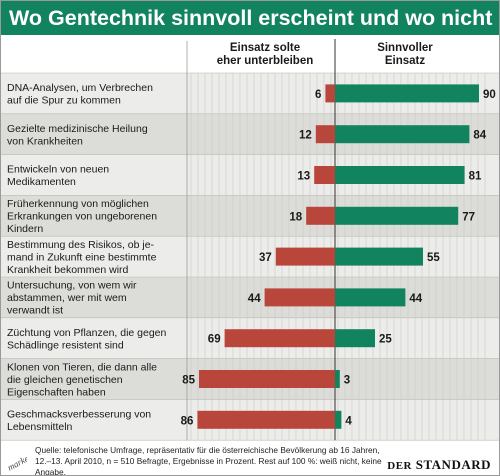  Describe the element at coordinates (479, 136) in the screenshot. I see `value-label-positive: 84` at that location.